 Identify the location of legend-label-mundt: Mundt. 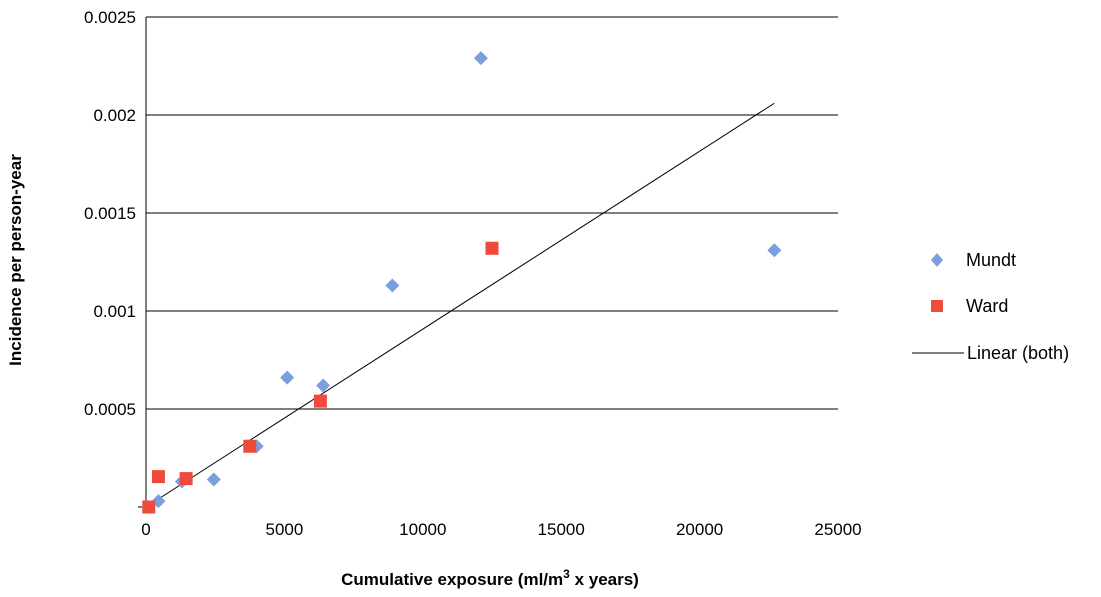
(991, 260).